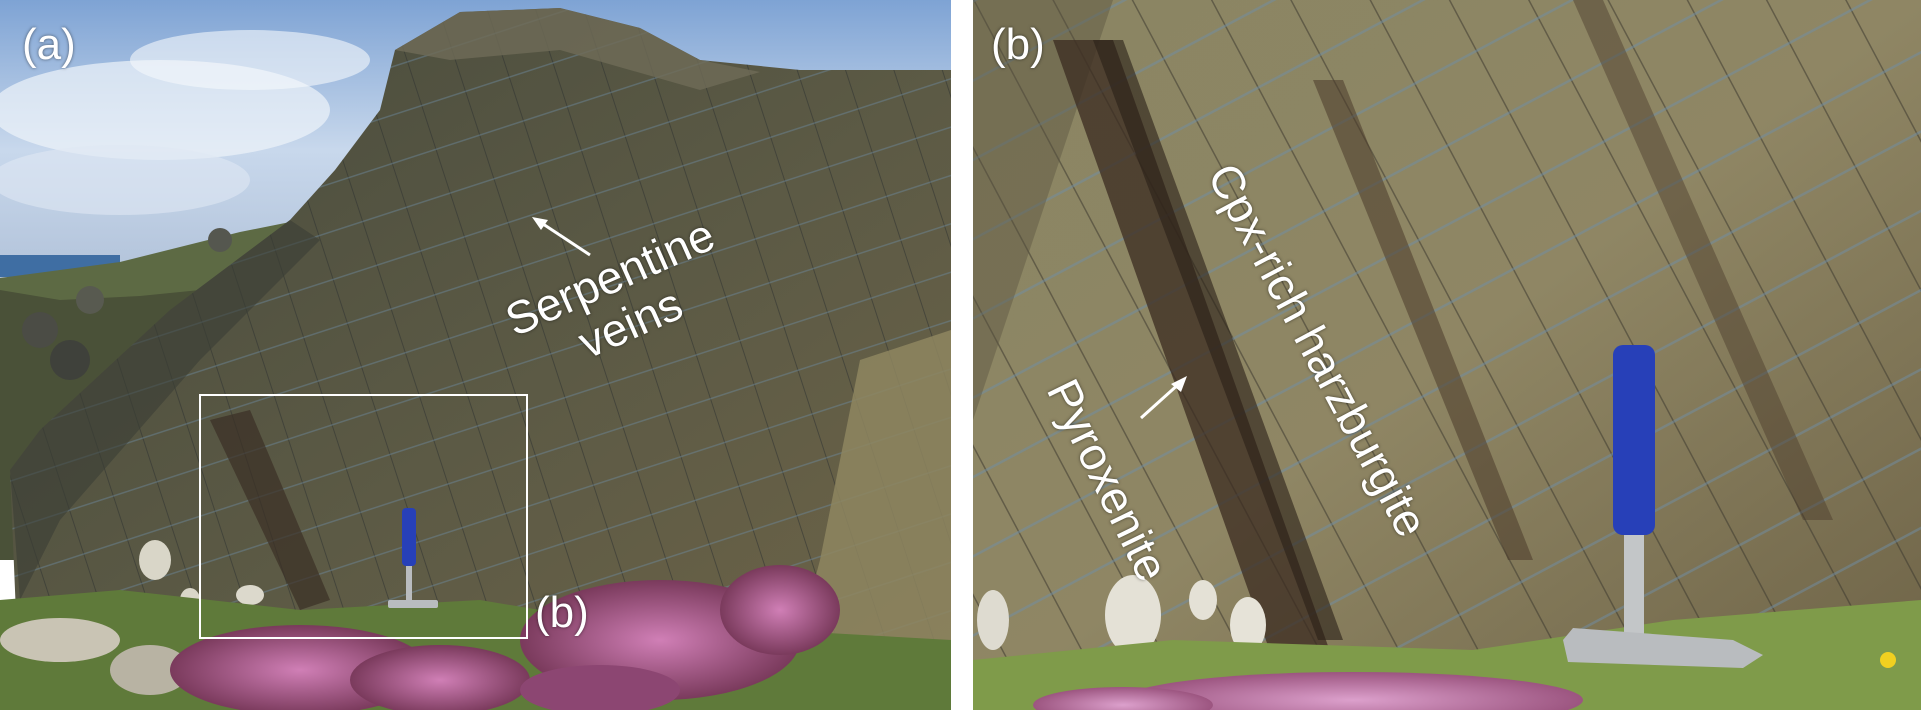 The height and width of the screenshot is (710, 1921). Describe the element at coordinates (363, 516) in the screenshot. I see `inset-box` at that location.